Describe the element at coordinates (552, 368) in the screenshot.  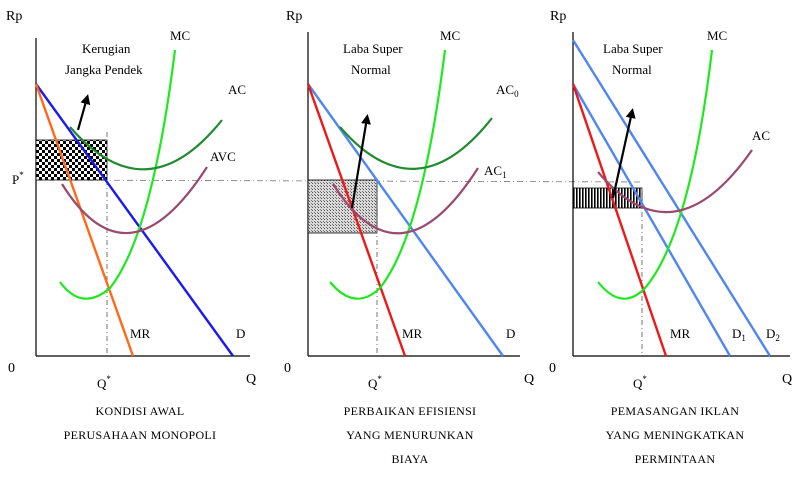
I see `p3-origin-label: 0` at that location.